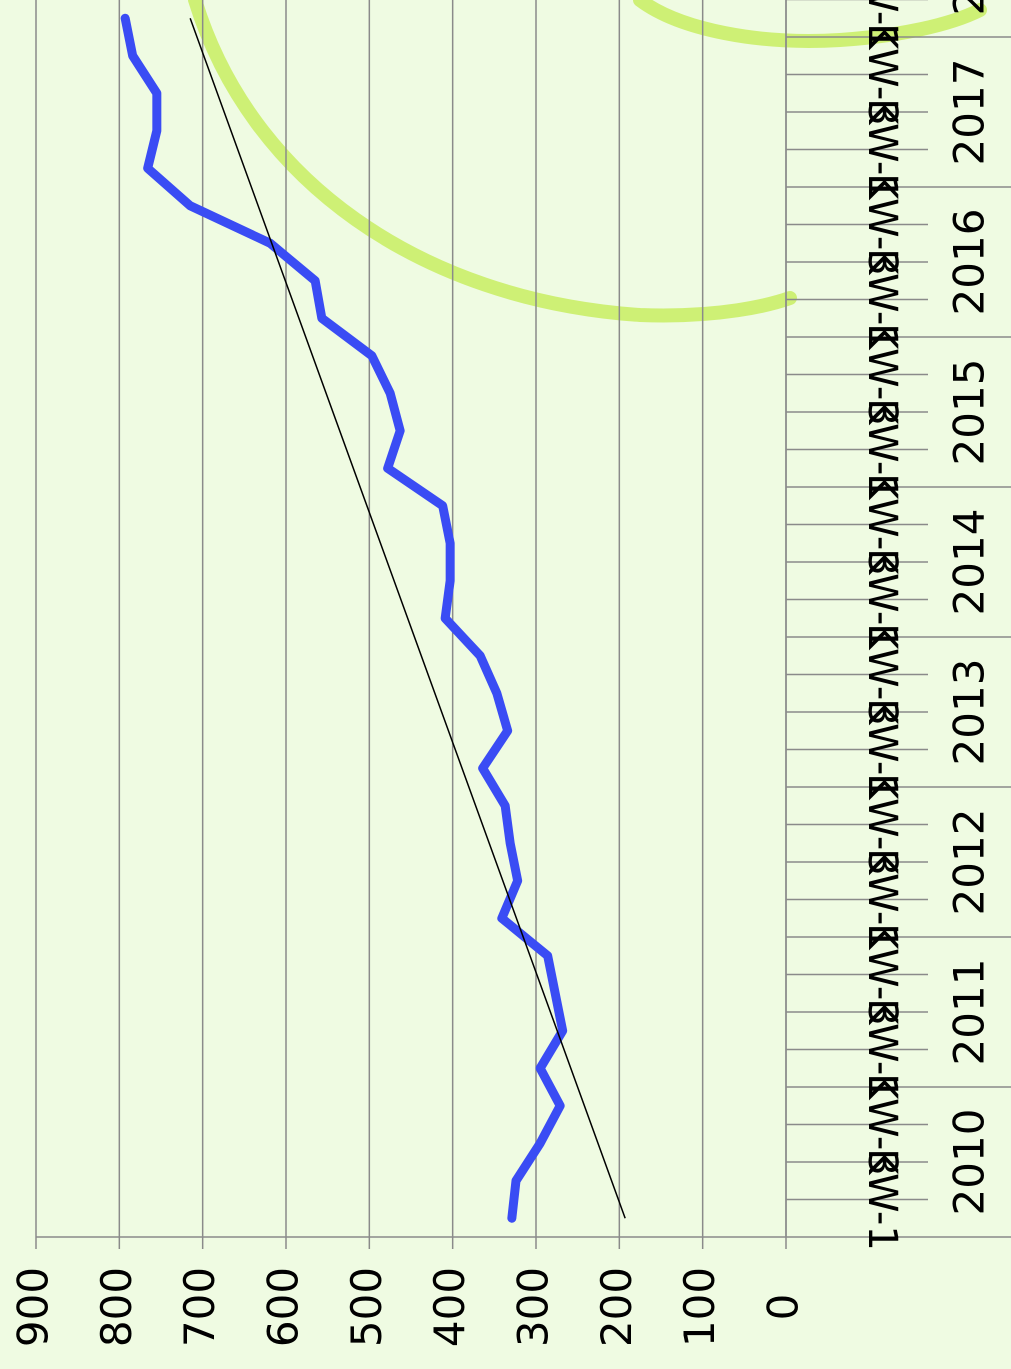  What do you see at coordinates (969, 1012) in the screenshot?
I see `group-label: 2011` at bounding box center [969, 1012].